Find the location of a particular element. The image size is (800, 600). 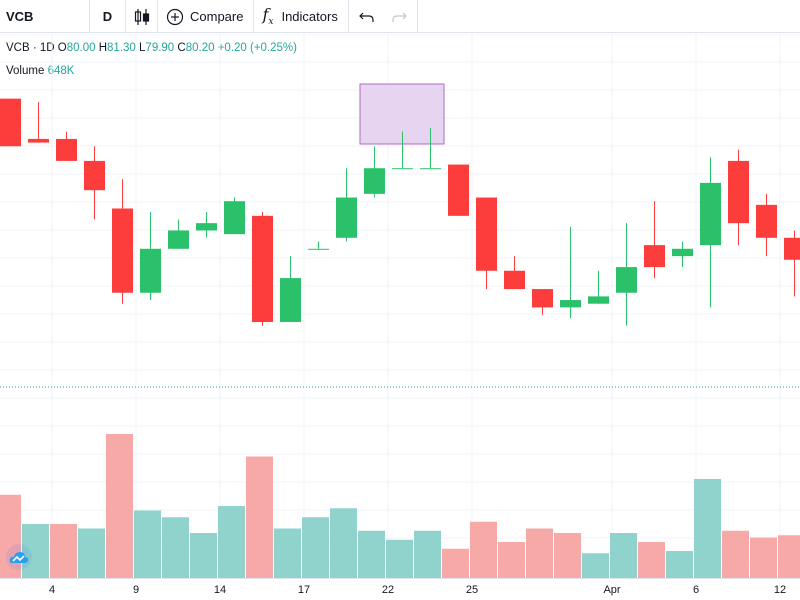

x-tick-label: 6 is located at coordinates (696, 590).